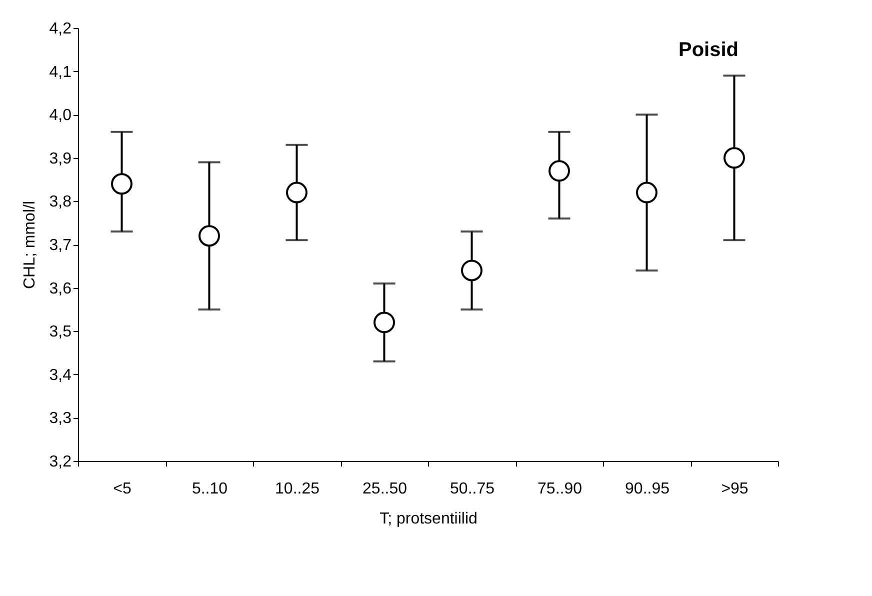  I want to click on y-tick-label: 3,3, so click(60, 419).